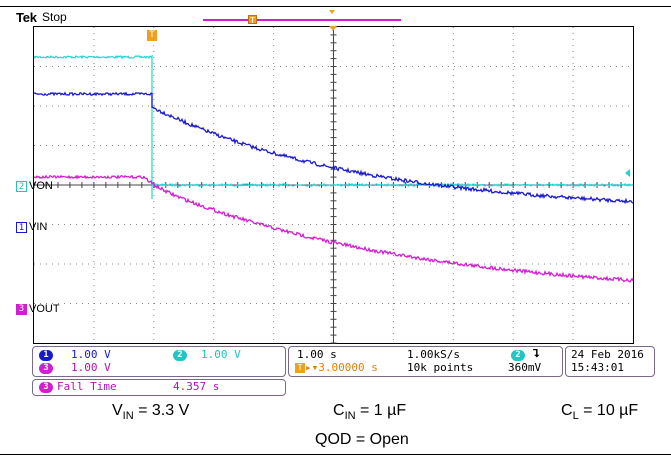  What do you see at coordinates (433, 354) in the screenshot?
I see `sample-rate: 1.00kS/s` at bounding box center [433, 354].